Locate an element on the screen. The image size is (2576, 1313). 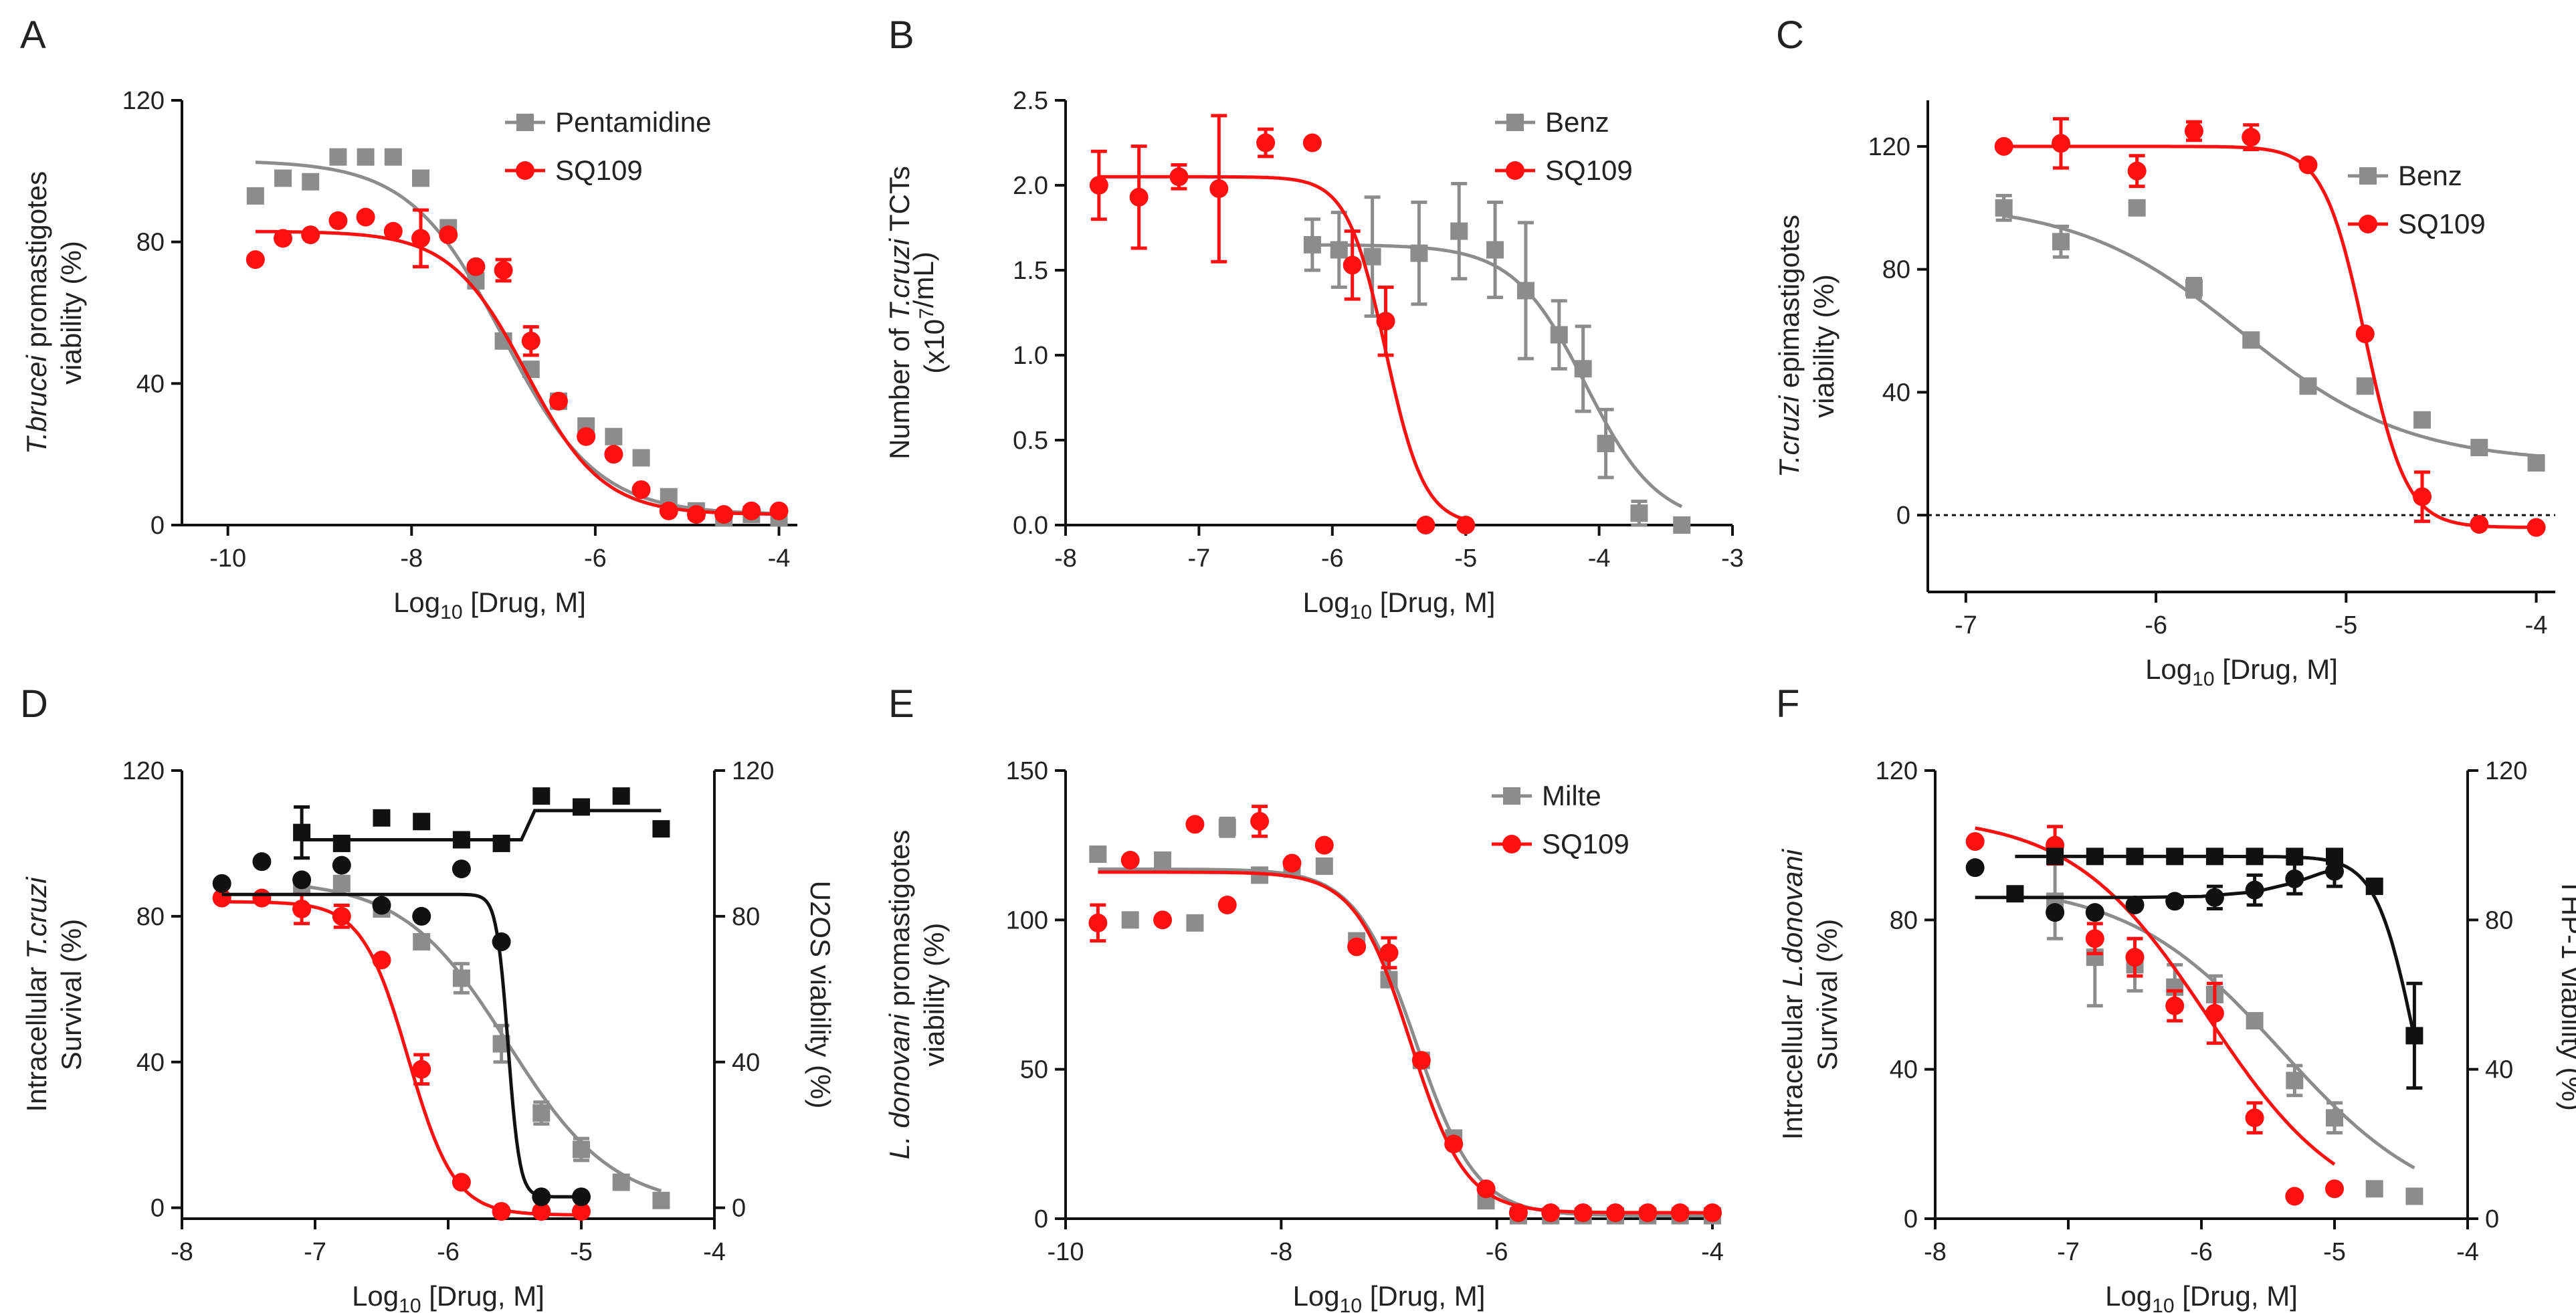
legend-label: Benz is located at coordinates (2430, 175).